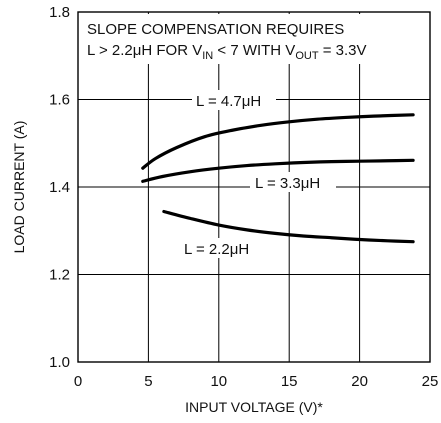 This screenshot has height=423, width=441. I want to click on annotation-text-b: < 7 WITH V, so click(254, 50).